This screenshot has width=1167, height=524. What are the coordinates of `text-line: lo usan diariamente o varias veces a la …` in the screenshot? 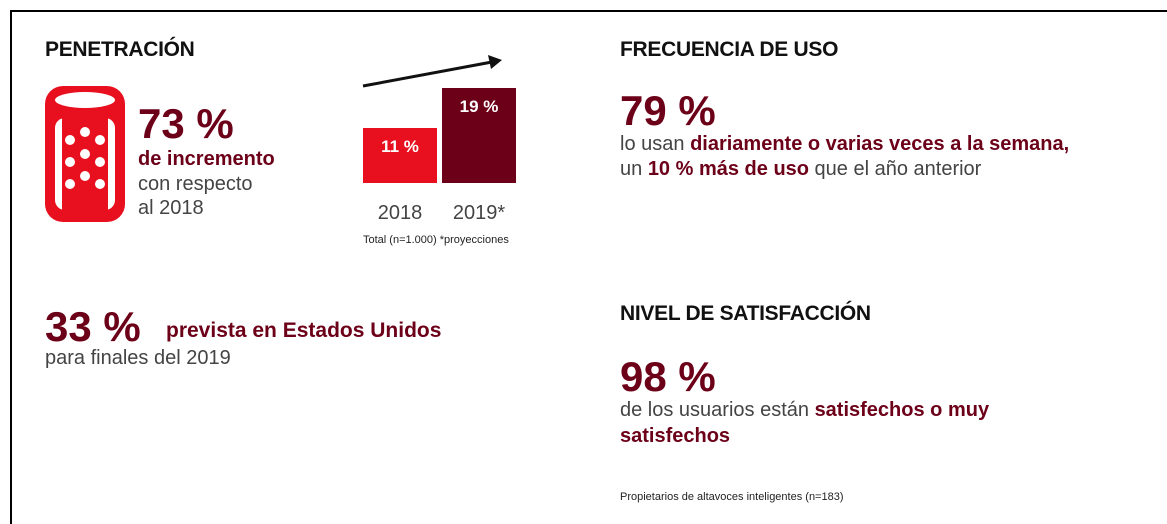 It's located at (844, 144).